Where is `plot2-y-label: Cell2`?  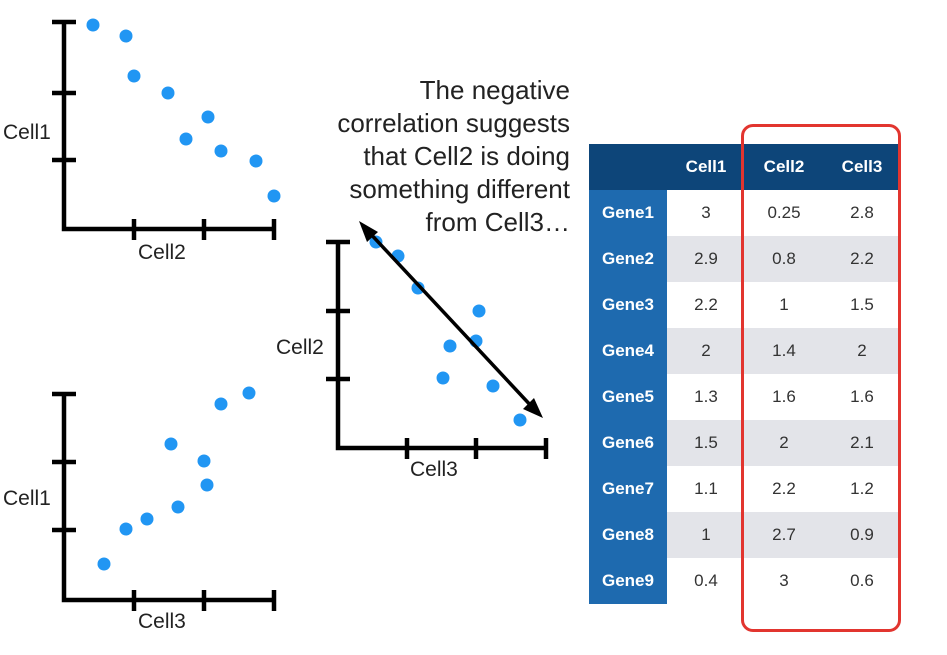
plot2-y-label: Cell2 is located at coordinates (300, 347).